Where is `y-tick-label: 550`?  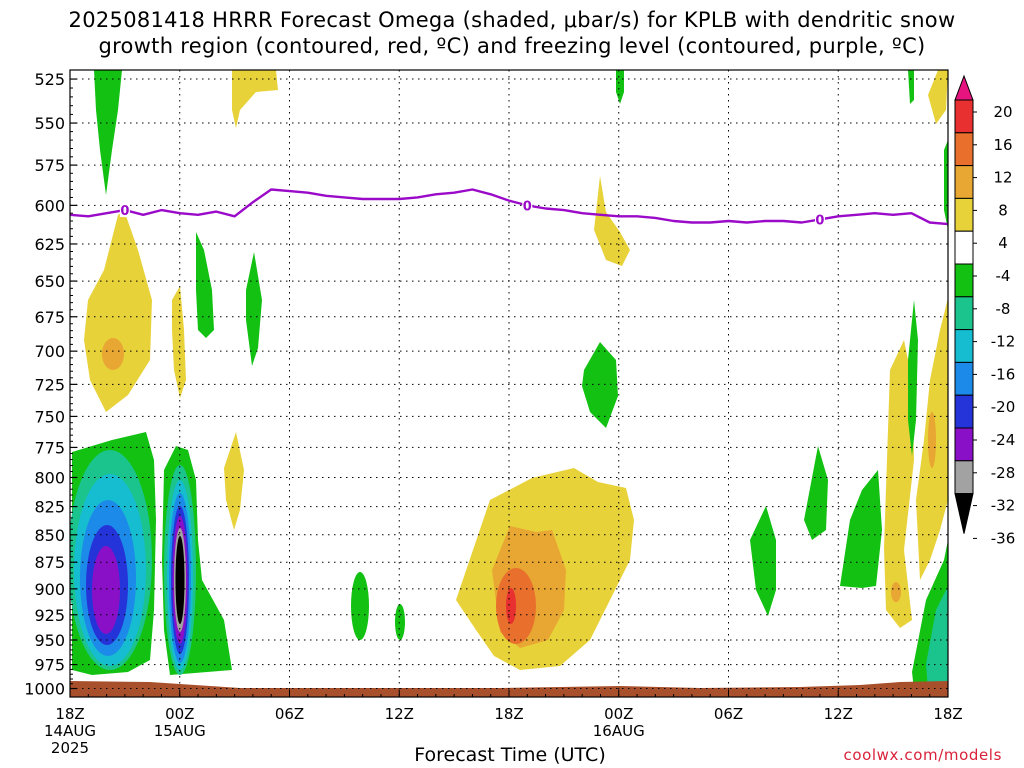 y-tick-label: 550 is located at coordinates (49, 123).